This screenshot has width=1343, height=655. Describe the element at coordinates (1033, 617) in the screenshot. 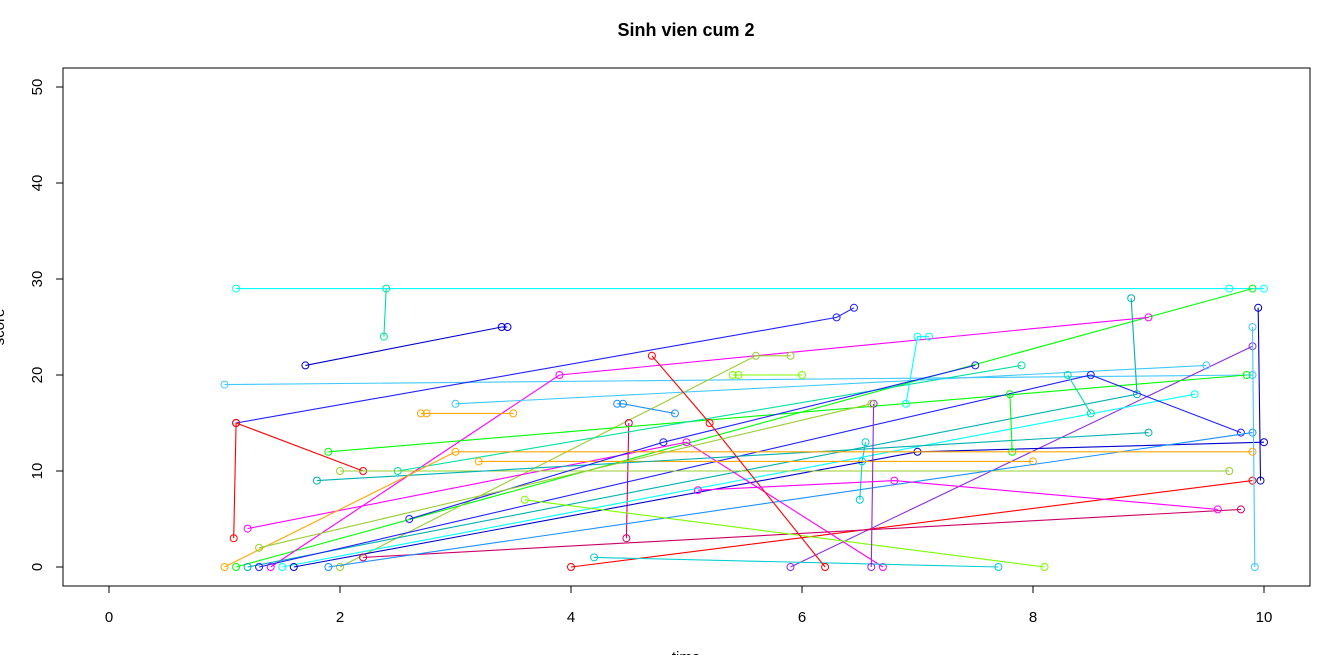

I see `x-tick-label: 8` at that location.